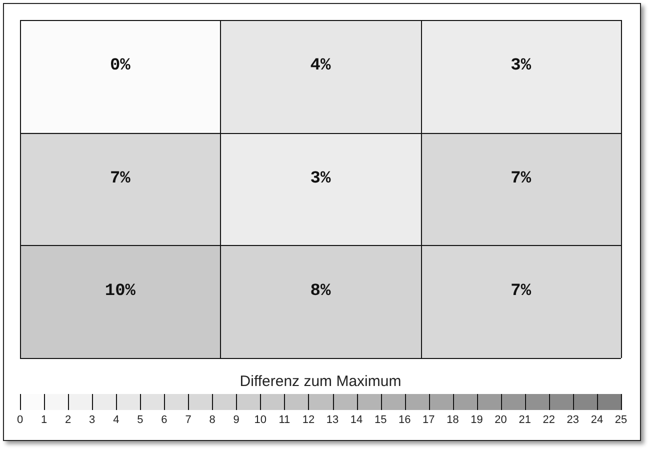 The image size is (650, 450). What do you see at coordinates (120, 291) in the screenshot?
I see `data-label: 10%` at bounding box center [120, 291].